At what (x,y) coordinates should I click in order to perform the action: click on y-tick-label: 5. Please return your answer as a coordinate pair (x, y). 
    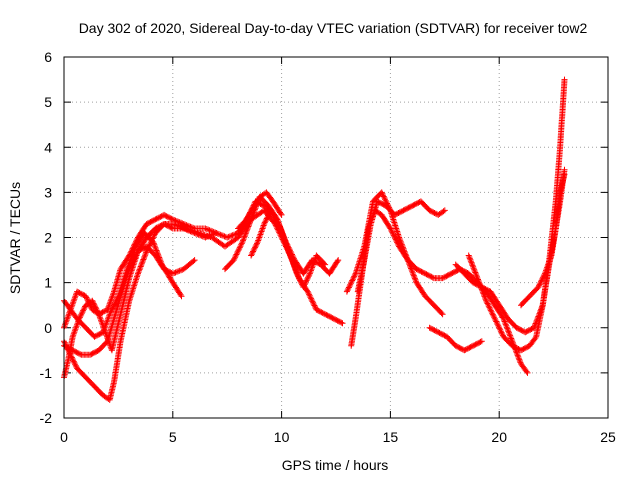
    Looking at the image, I should click on (48, 102).